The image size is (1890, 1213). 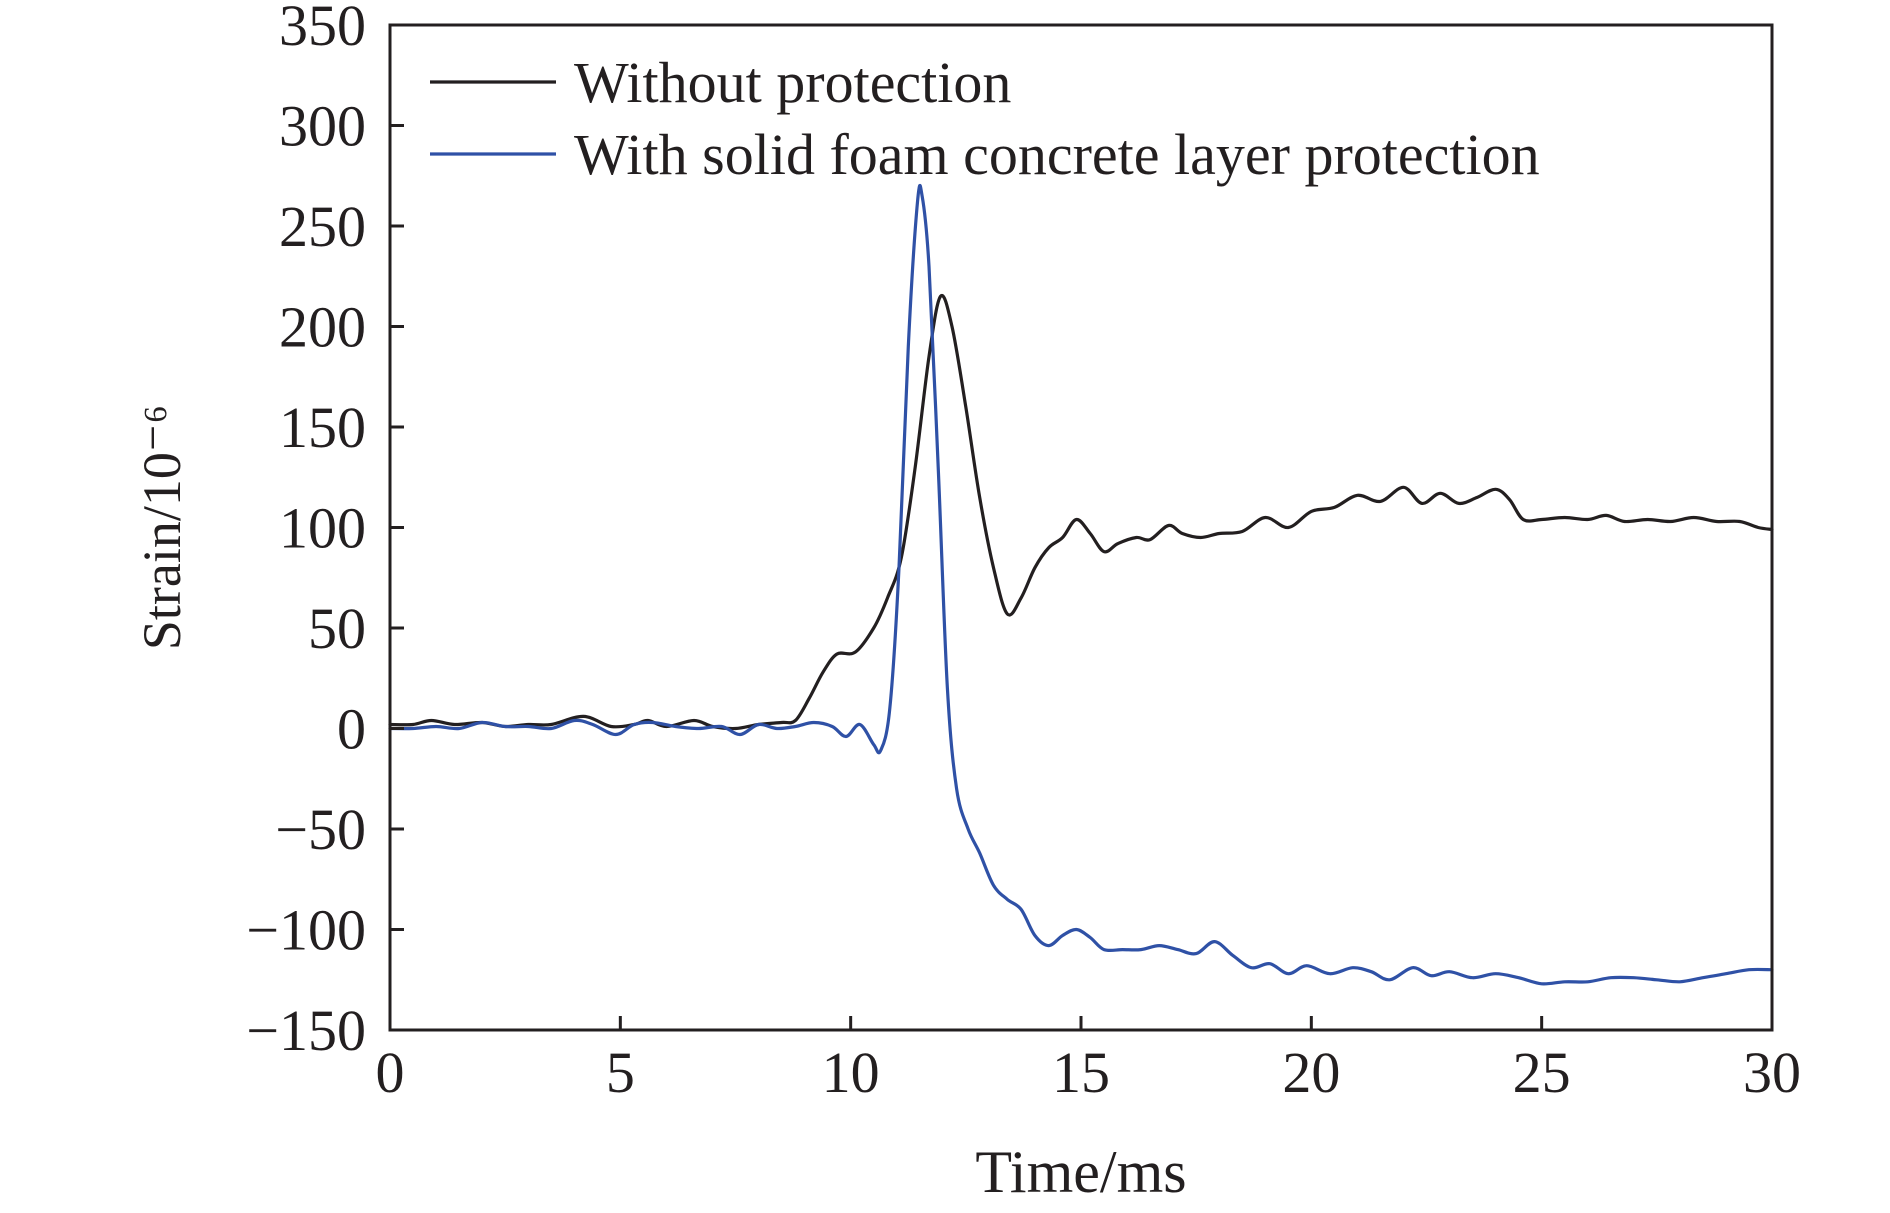 What do you see at coordinates (306, 1030) in the screenshot?
I see `y-tick-label: −150` at bounding box center [306, 1030].